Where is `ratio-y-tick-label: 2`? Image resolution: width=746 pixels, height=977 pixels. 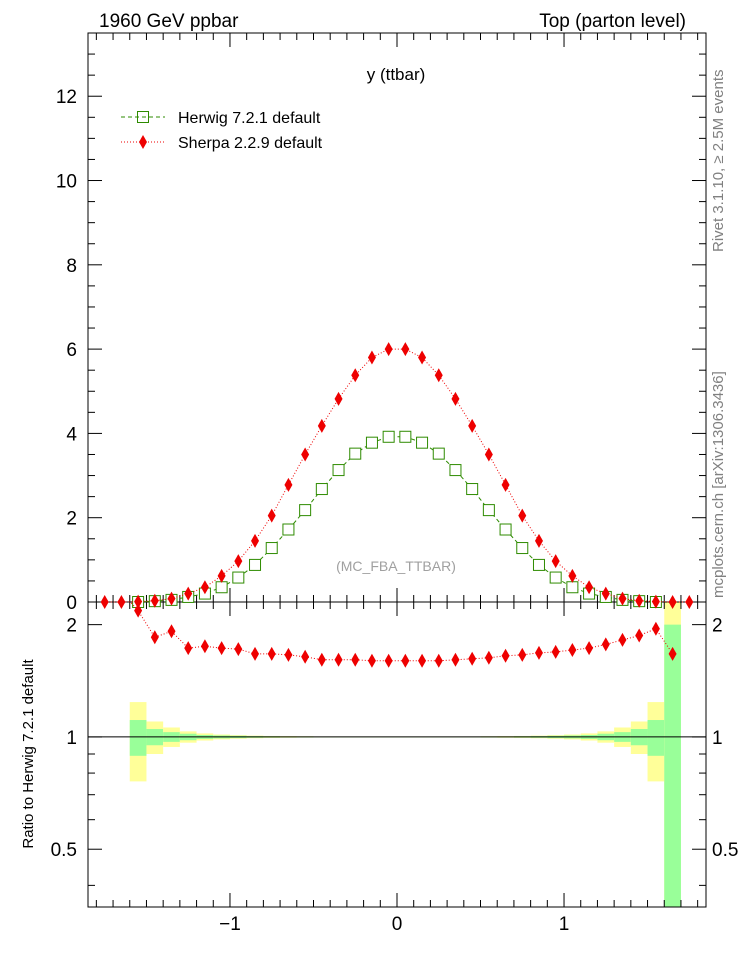
ratio-y-tick-label: 2 is located at coordinates (71, 626).